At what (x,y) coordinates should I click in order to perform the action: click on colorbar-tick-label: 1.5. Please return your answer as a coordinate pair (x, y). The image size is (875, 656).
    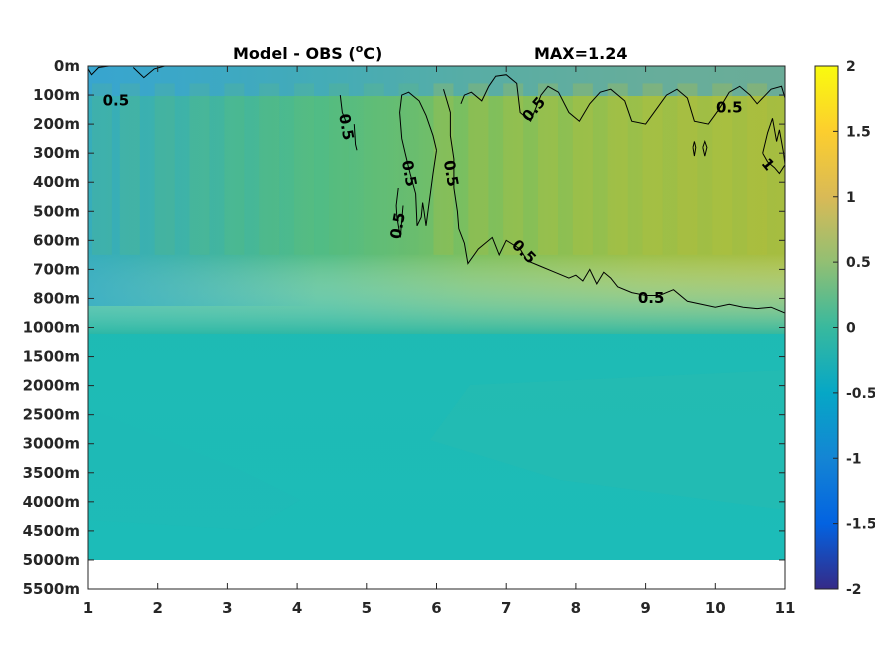
    Looking at the image, I should click on (858, 132).